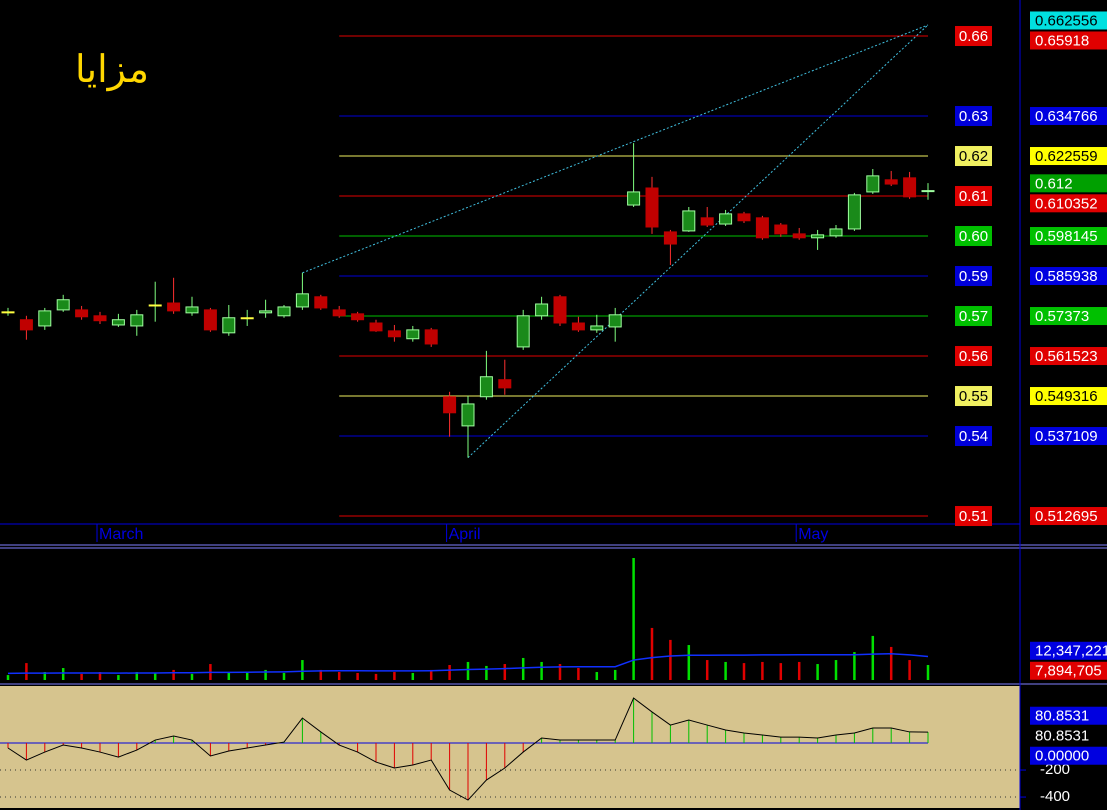 The width and height of the screenshot is (1107, 810). I want to click on price-marker-label: 7,894,705, so click(1068, 671).